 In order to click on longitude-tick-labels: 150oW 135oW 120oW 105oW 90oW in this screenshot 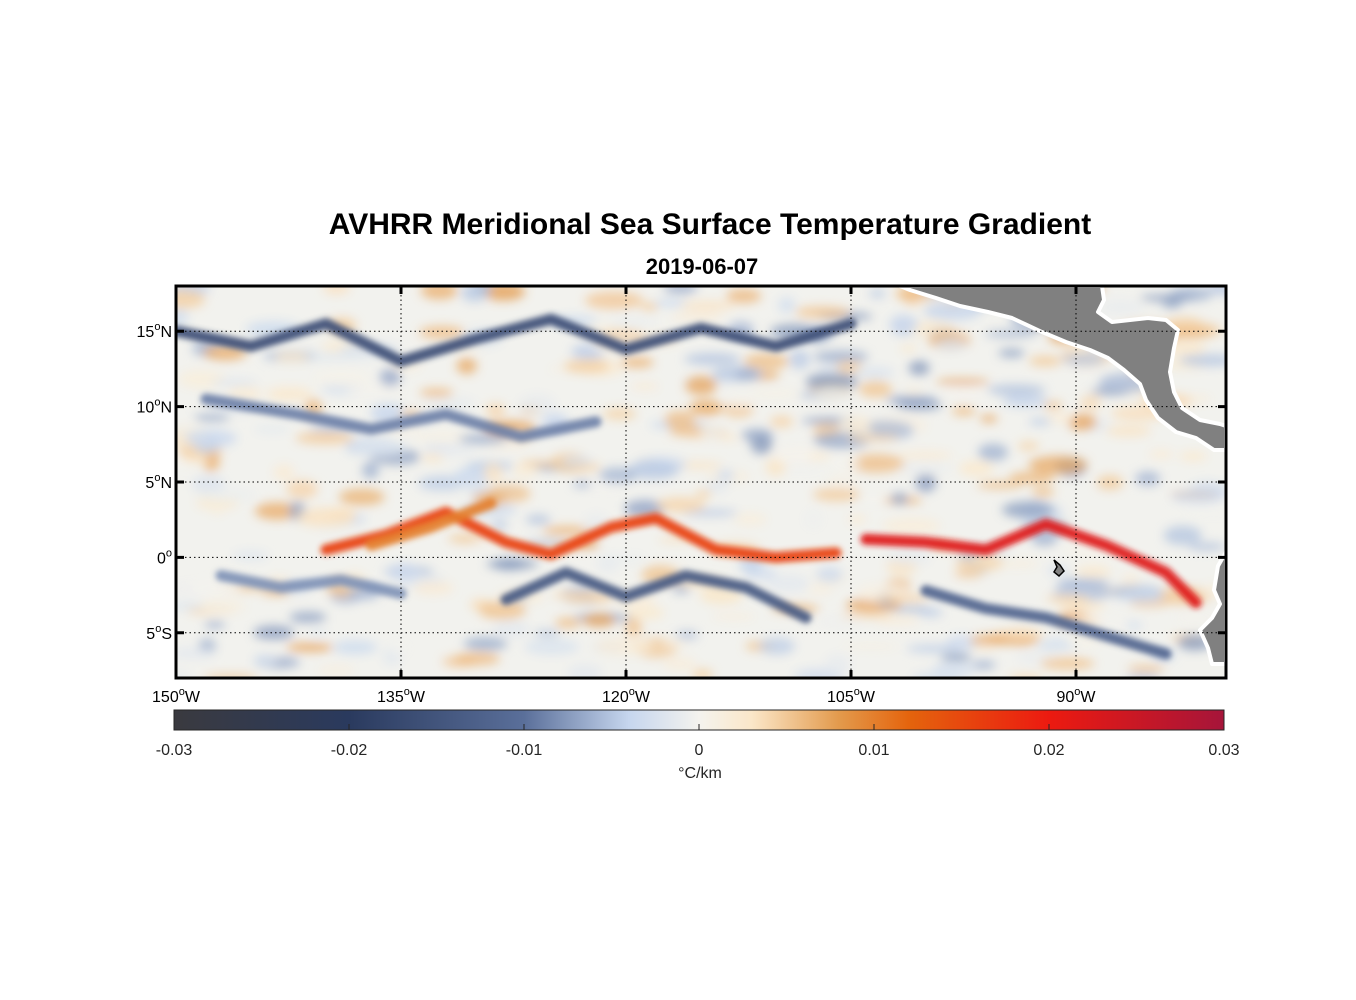, I will do `click(624, 696)`.